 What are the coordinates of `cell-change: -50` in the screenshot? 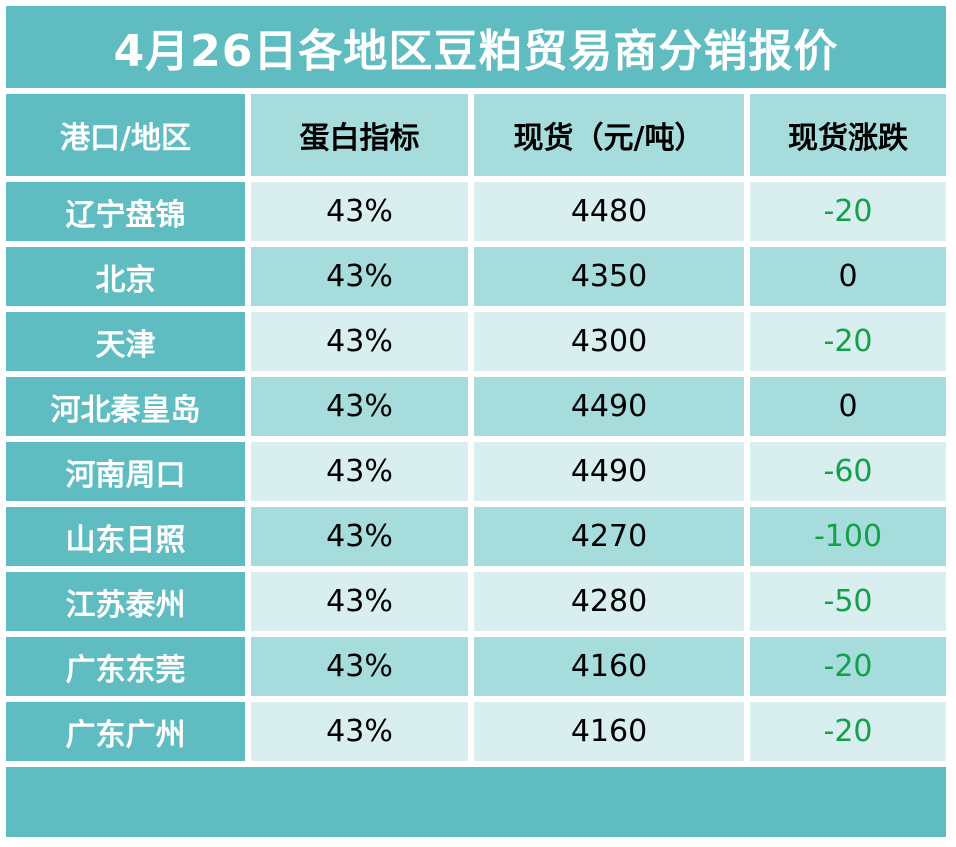 It's located at (848, 601).